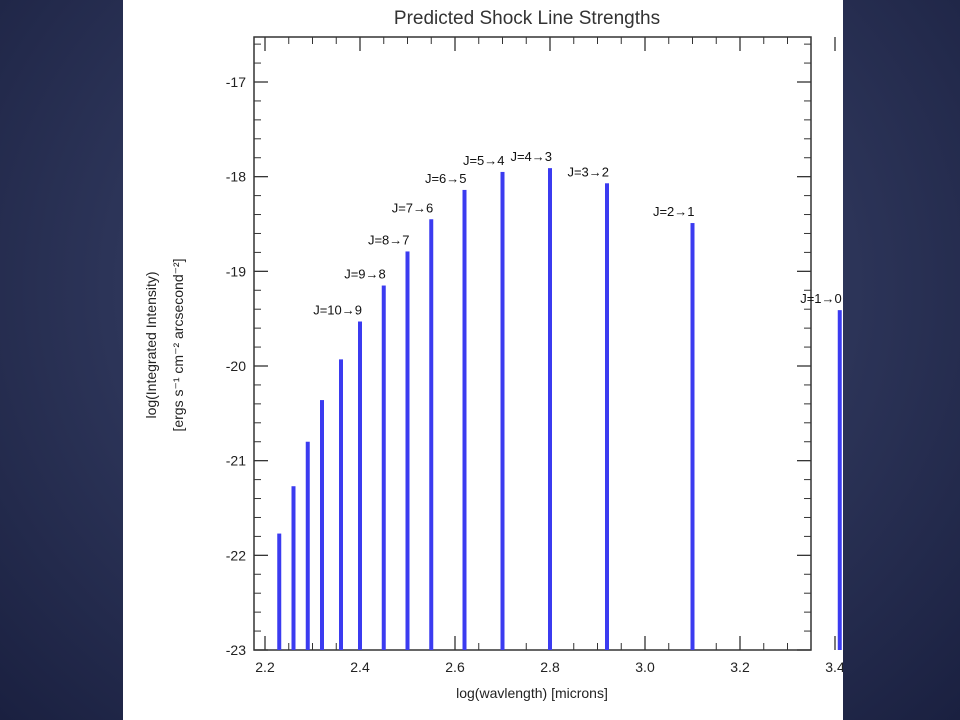  I want to click on x-tick-label: 3.0, so click(645, 667).